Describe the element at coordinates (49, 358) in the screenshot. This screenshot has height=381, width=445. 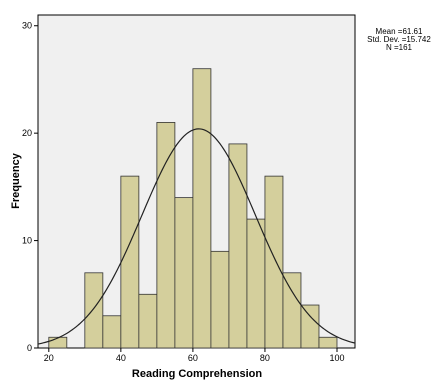
I see `x-tick-label: 20` at that location.